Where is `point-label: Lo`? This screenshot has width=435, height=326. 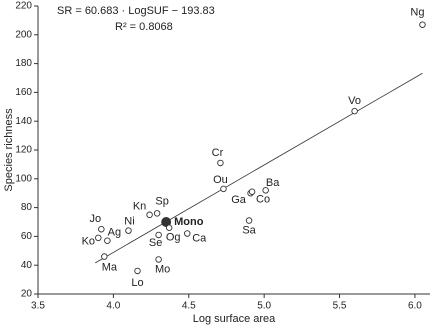 point-label: Lo is located at coordinates (137, 283).